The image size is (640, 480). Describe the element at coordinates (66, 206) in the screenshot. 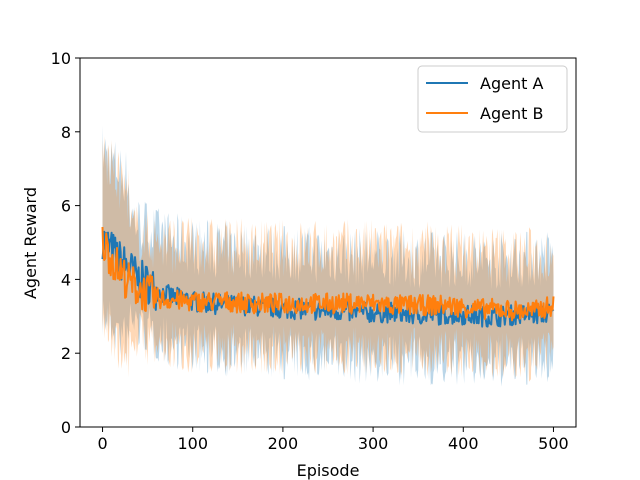

I see `y-tick-label: 6` at that location.